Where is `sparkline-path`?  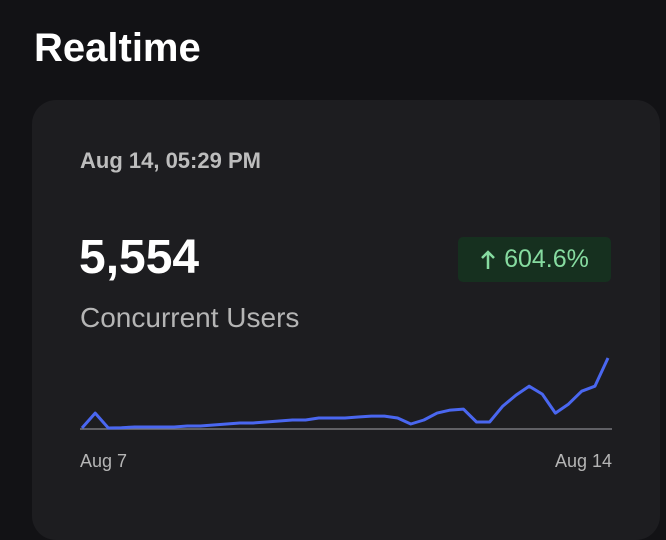
sparkline-path is located at coordinates (345, 393).